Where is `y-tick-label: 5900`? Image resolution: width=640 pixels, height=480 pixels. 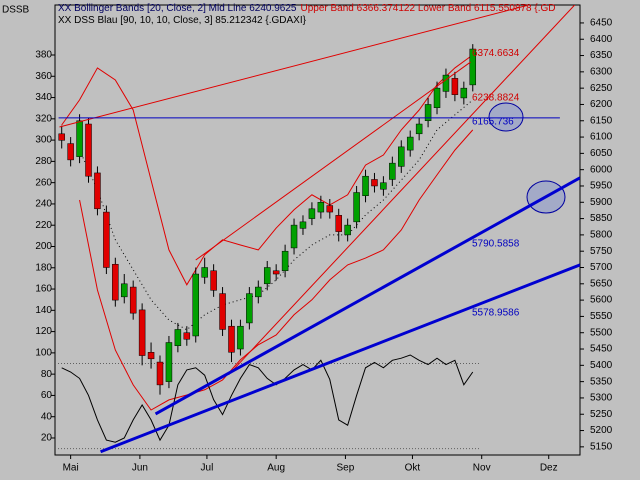
y-tick-label: 5900 is located at coordinates (601, 202).